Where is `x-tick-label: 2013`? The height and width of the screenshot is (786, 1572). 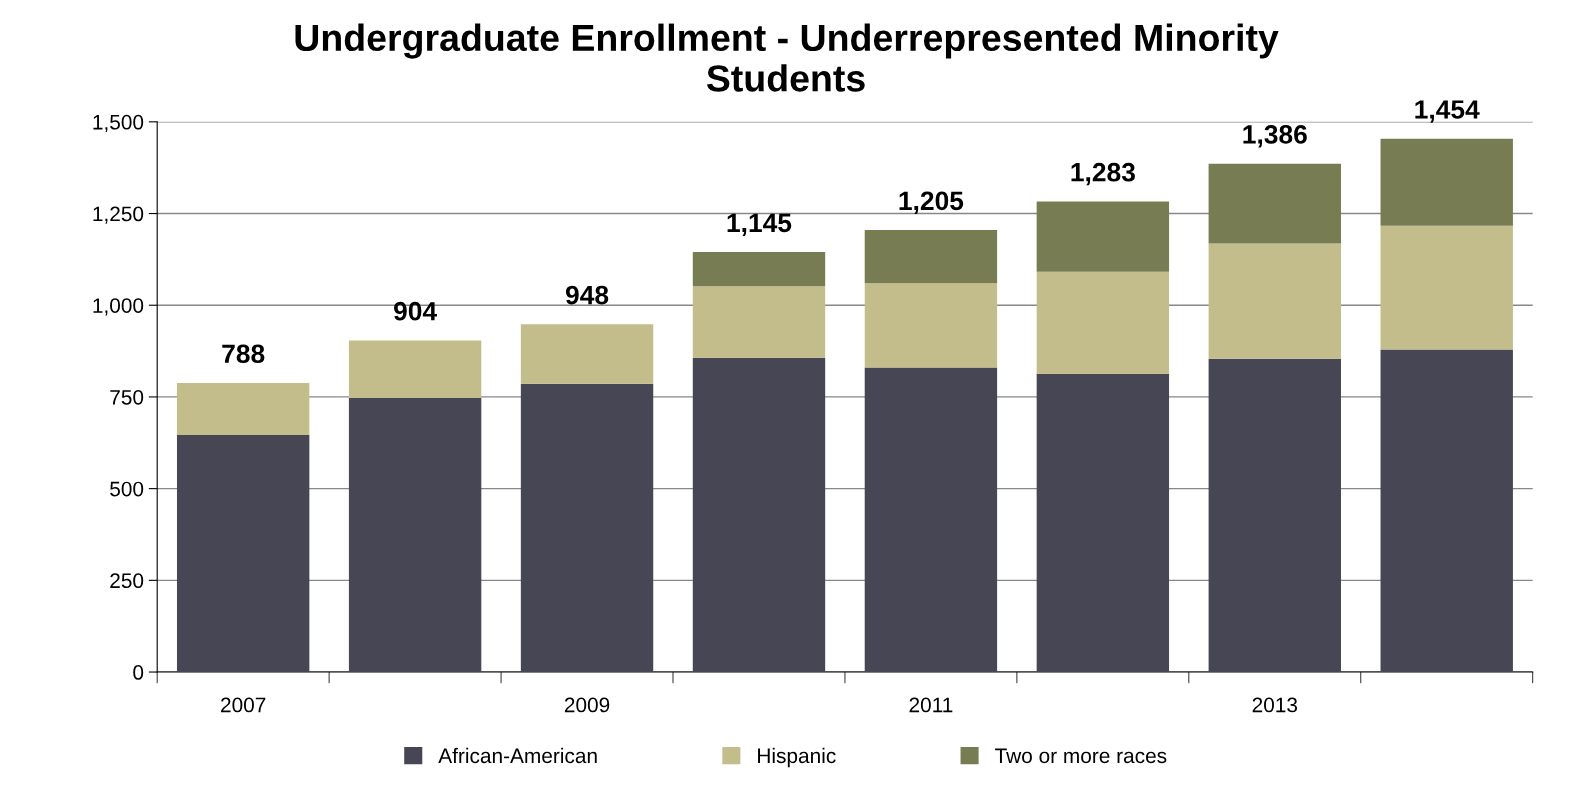
x-tick-label: 2013 is located at coordinates (1275, 705).